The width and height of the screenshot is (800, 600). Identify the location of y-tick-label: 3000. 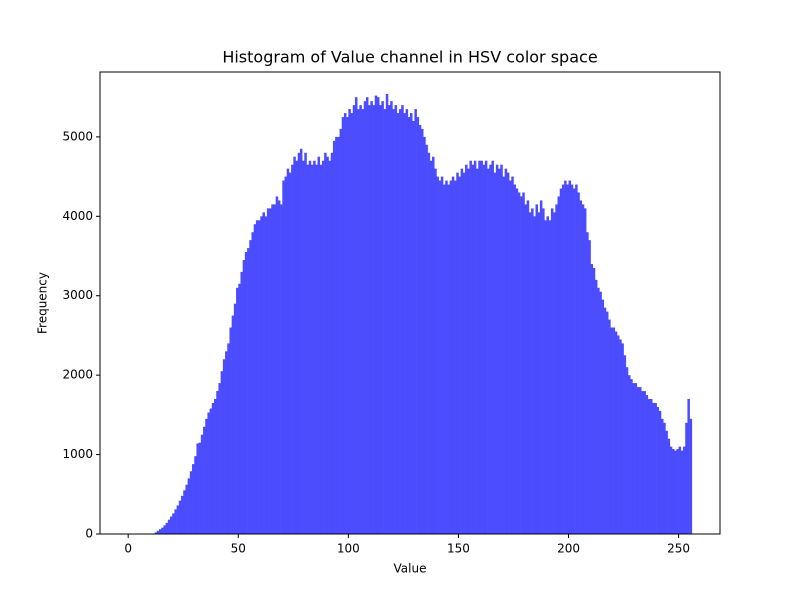
(77, 295).